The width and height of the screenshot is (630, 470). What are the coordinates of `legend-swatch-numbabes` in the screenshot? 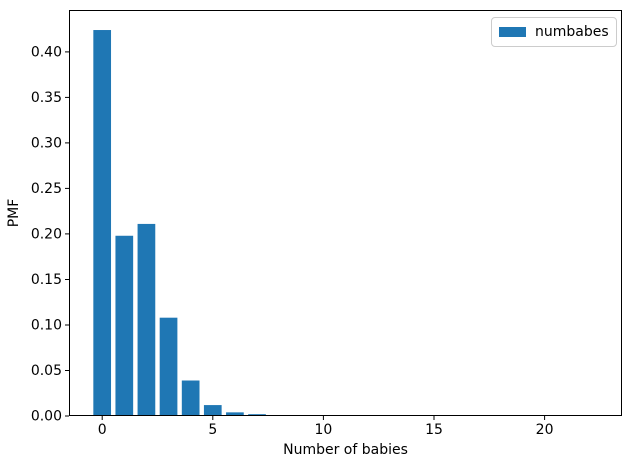 It's located at (512, 32).